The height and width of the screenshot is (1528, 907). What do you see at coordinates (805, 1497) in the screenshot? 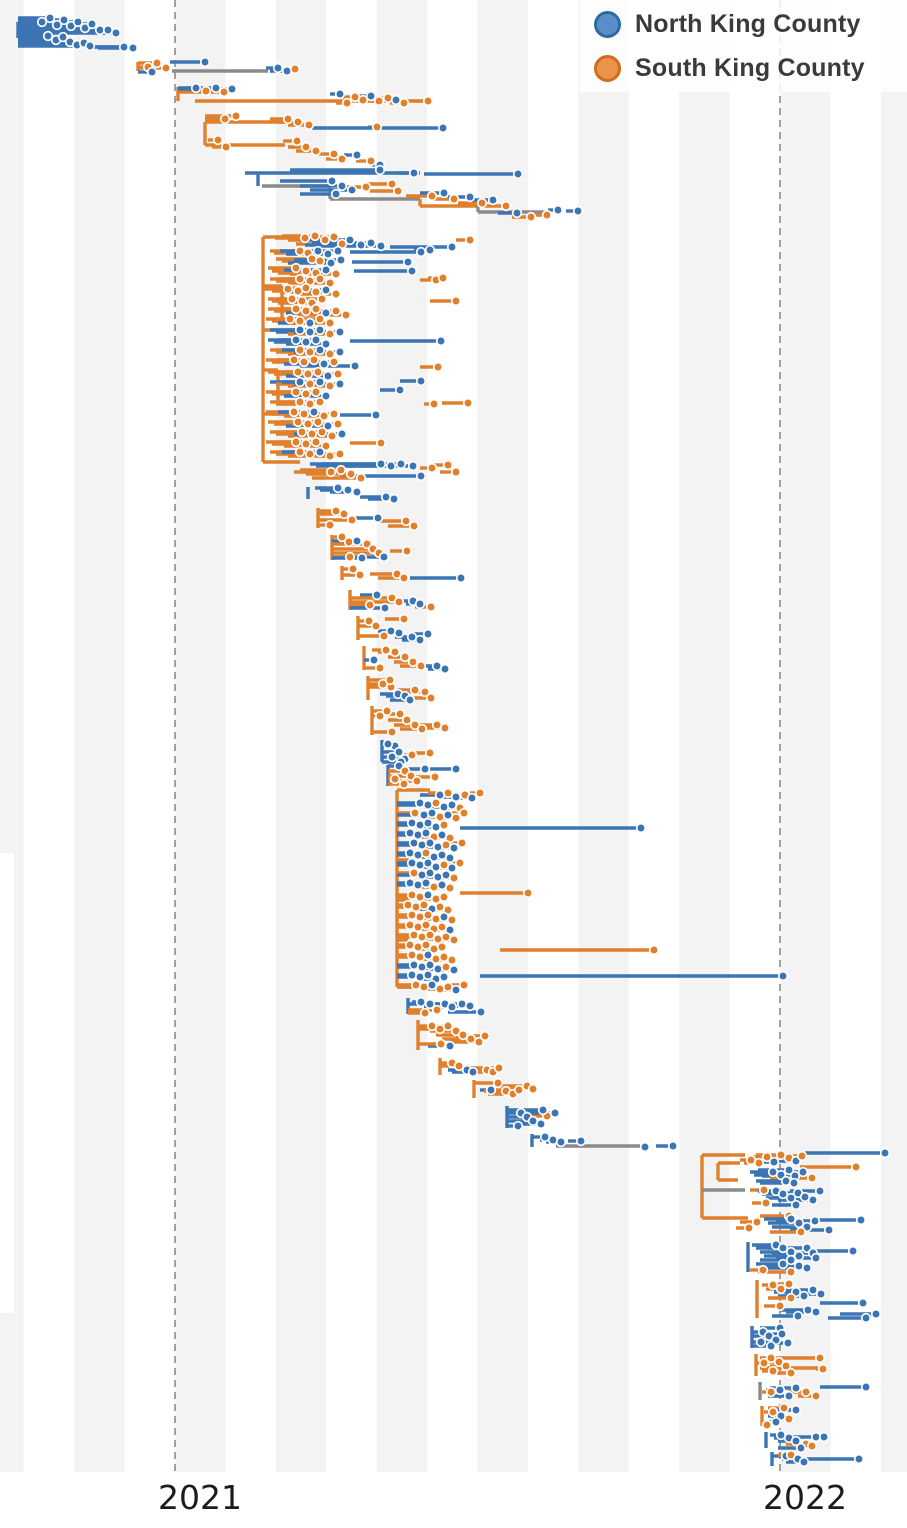
I see `x-tick-label-2022: 2022` at bounding box center [805, 1497].